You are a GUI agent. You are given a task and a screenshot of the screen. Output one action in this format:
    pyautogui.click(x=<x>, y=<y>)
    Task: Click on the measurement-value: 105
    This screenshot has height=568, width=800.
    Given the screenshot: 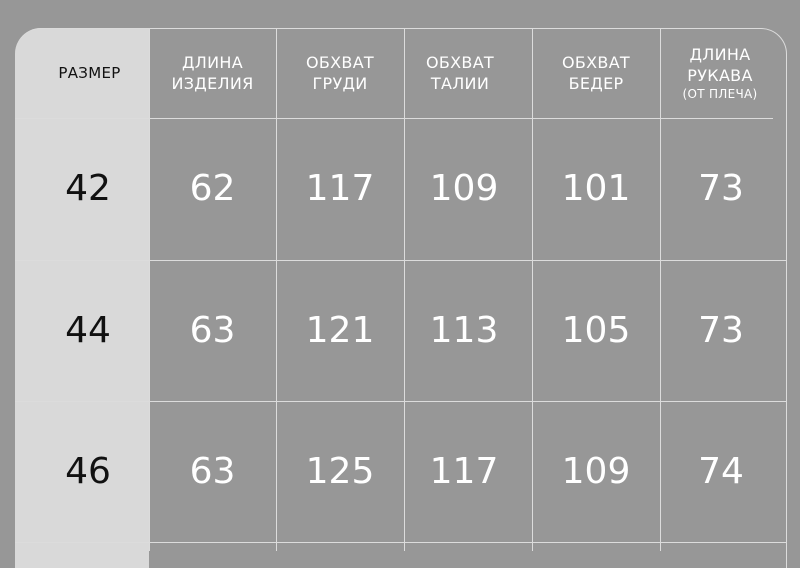 What is the action you would take?
    pyautogui.click(x=596, y=330)
    